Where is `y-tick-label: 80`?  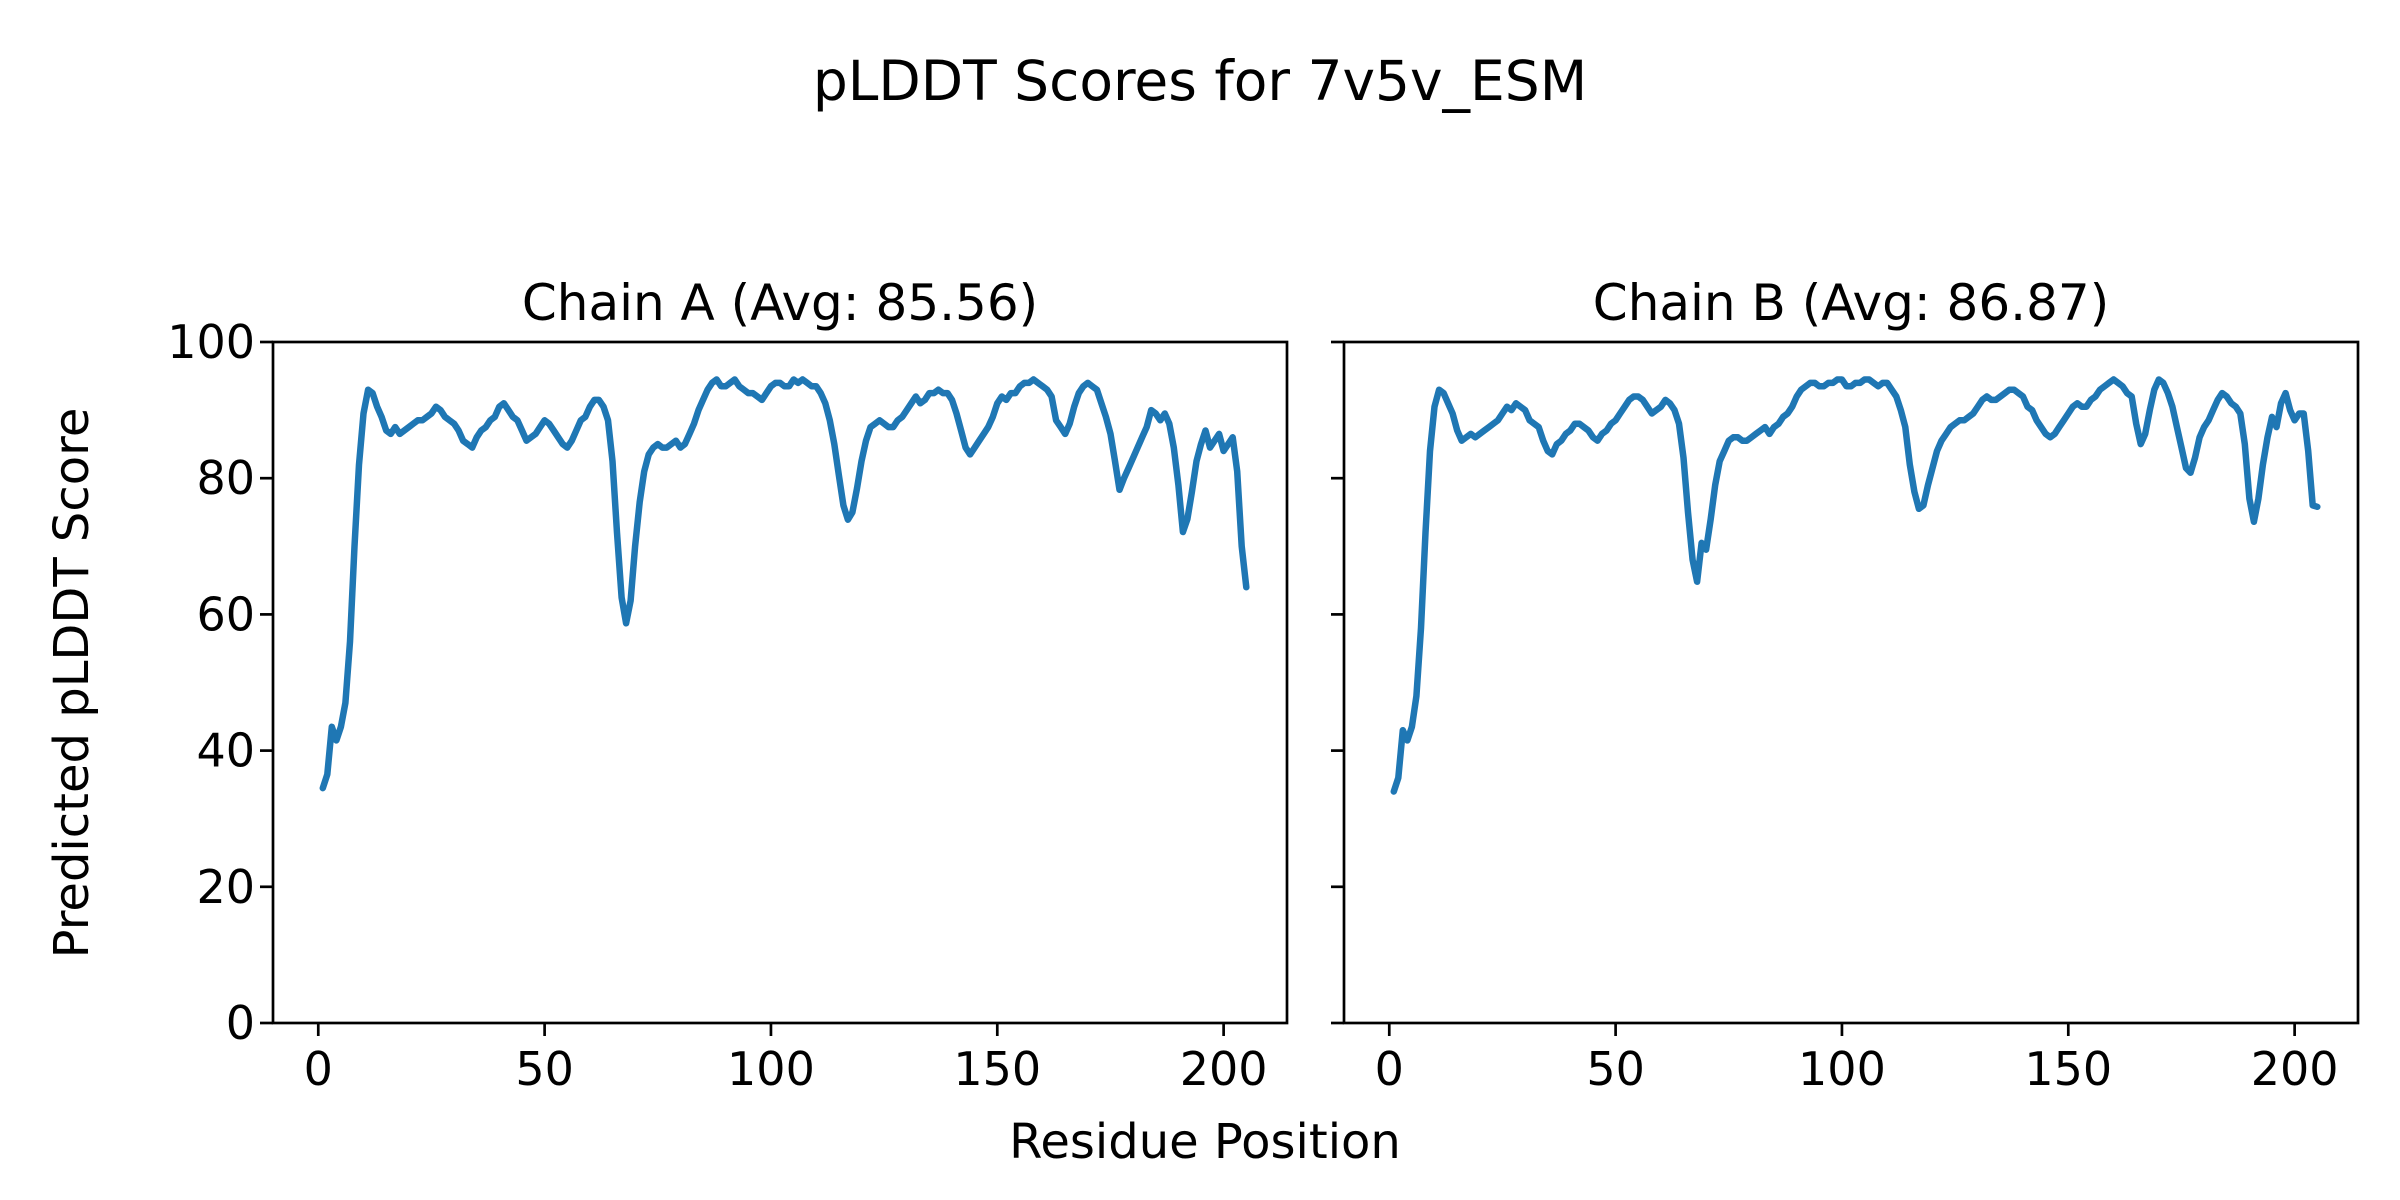 y-tick-label: 80 is located at coordinates (225, 478).